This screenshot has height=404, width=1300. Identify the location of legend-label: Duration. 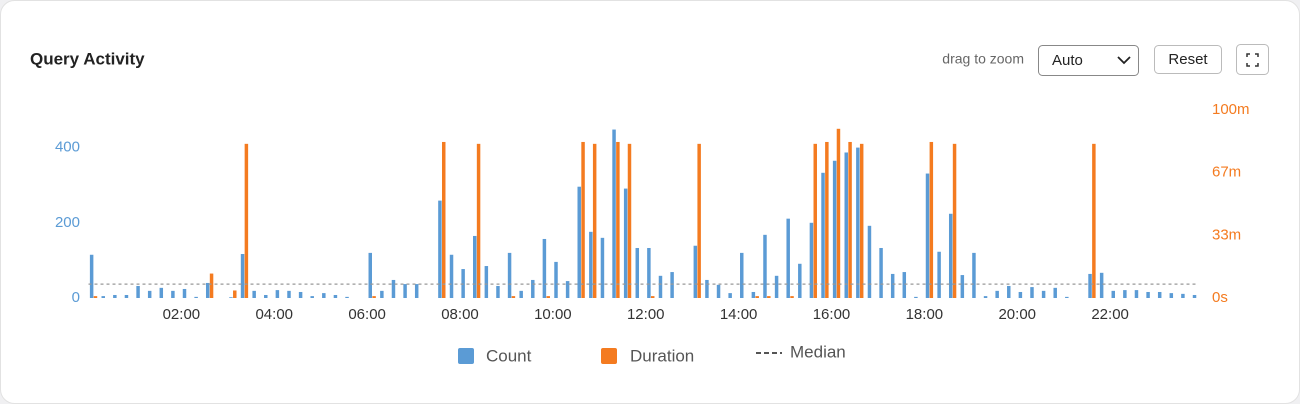
(662, 355).